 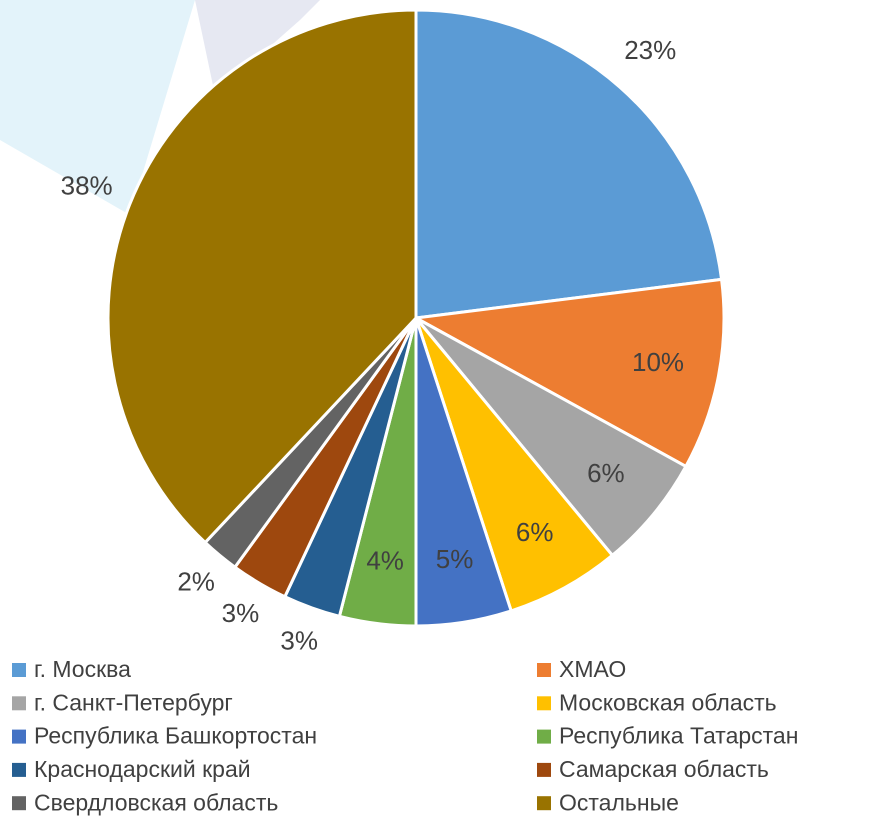 I want to click on data-label: 10%, so click(x=658, y=362).